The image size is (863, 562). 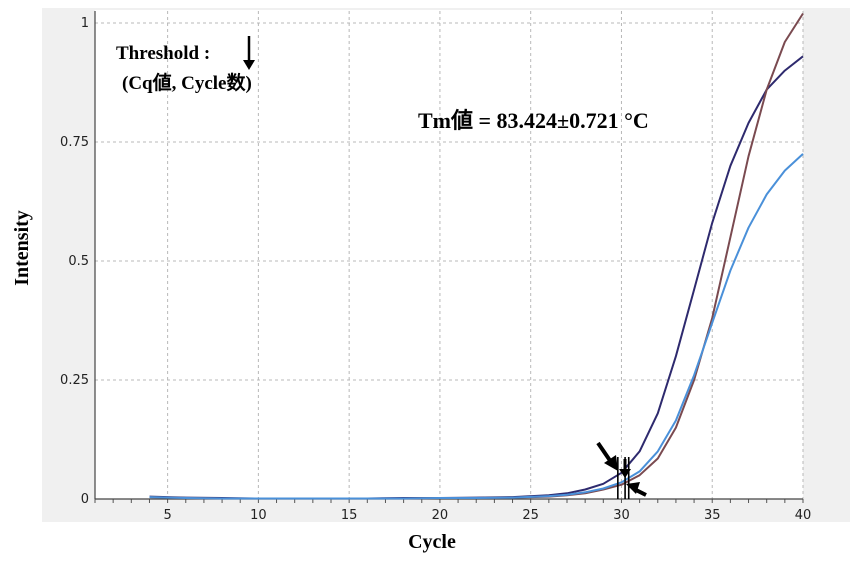 I want to click on arrow-pointer-mid-icon, so click(x=625, y=468).